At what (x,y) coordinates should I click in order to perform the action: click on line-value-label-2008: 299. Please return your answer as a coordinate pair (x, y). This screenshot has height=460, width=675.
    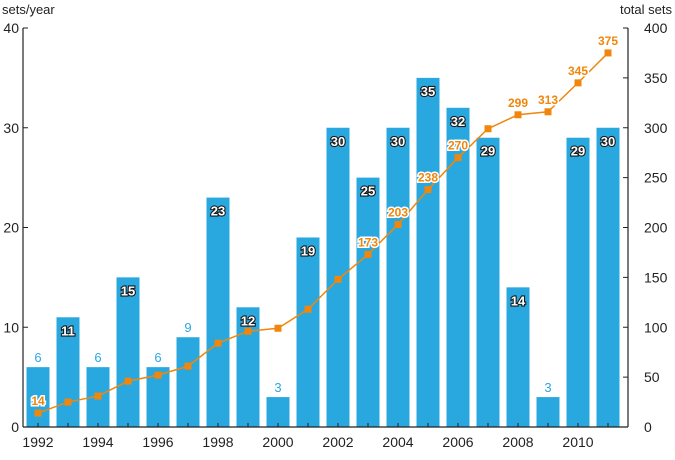
    Looking at the image, I should click on (518, 103).